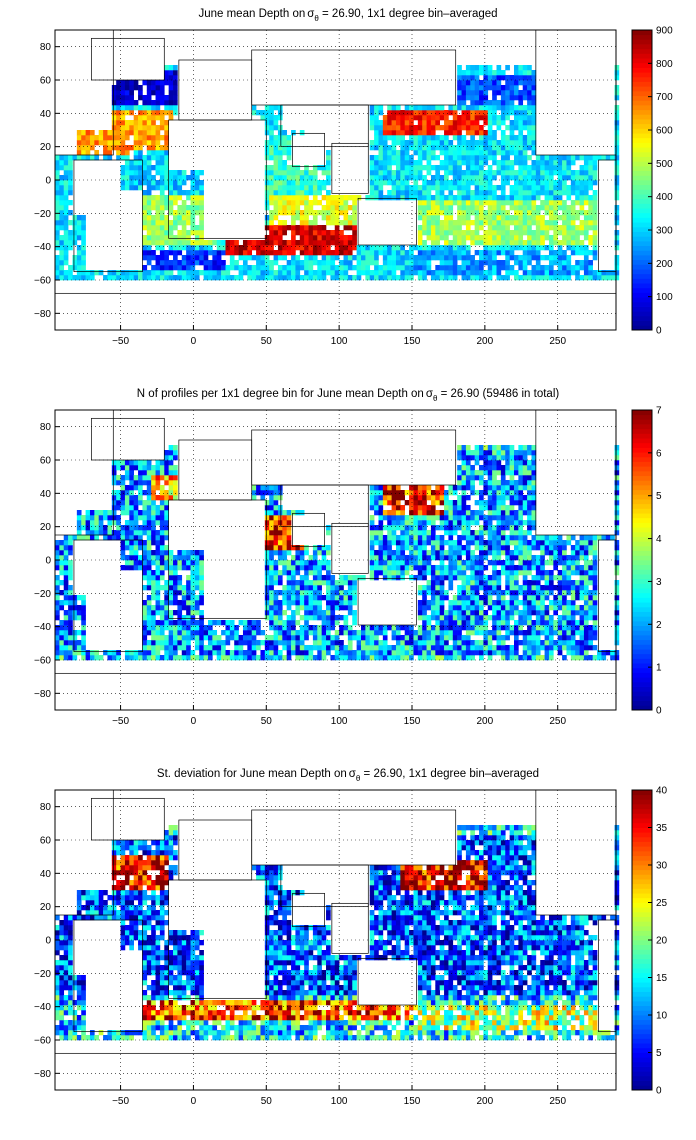 This screenshot has height=1140, width=696. Describe the element at coordinates (108, 216) in the screenshot. I see `coastline` at that location.